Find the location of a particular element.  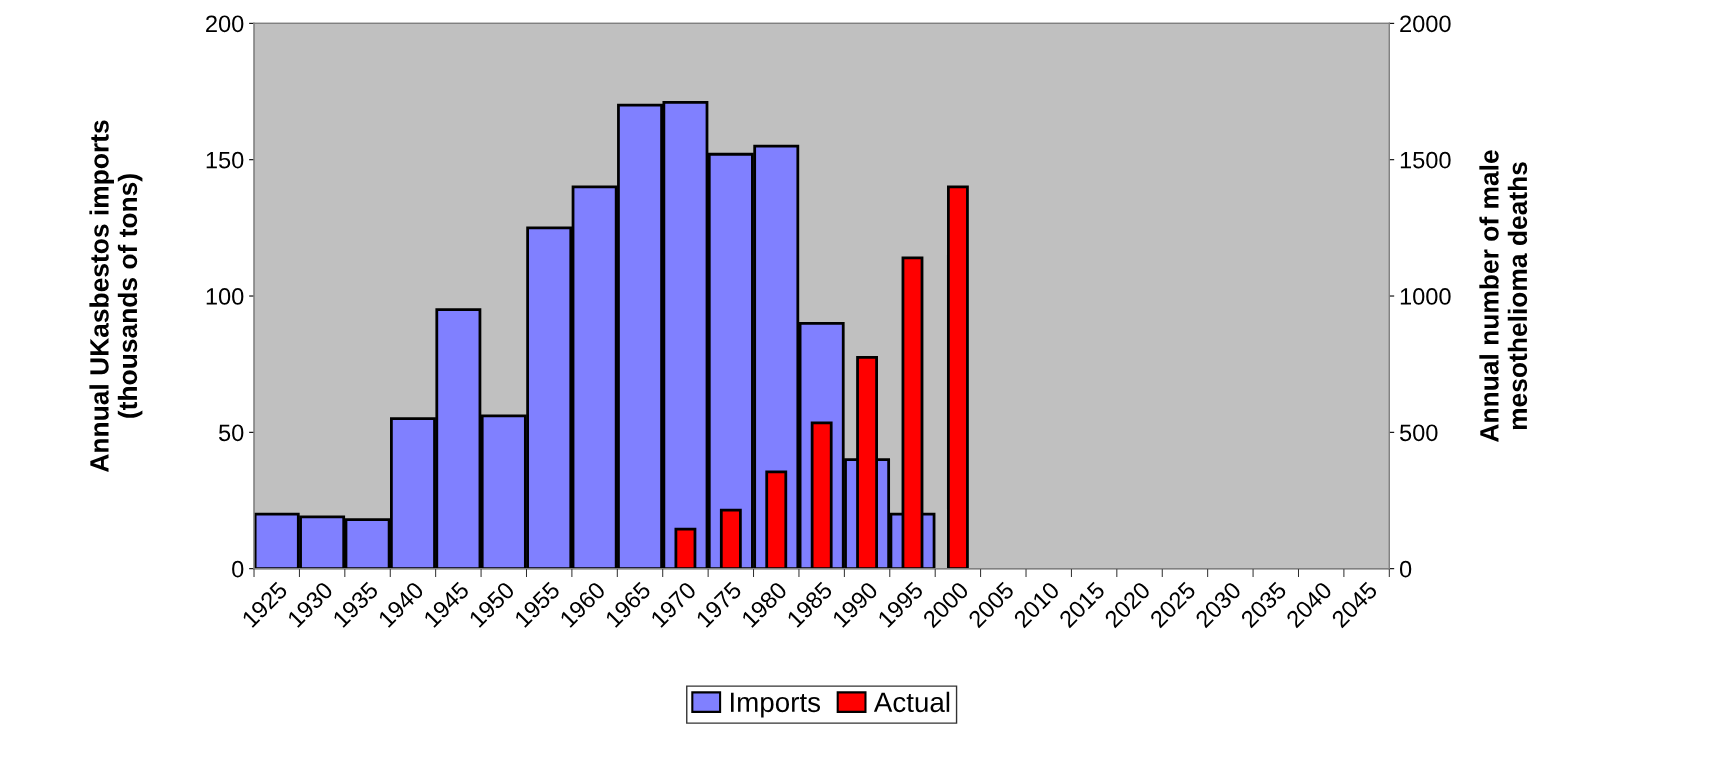

bar is located at coordinates (957, 377).